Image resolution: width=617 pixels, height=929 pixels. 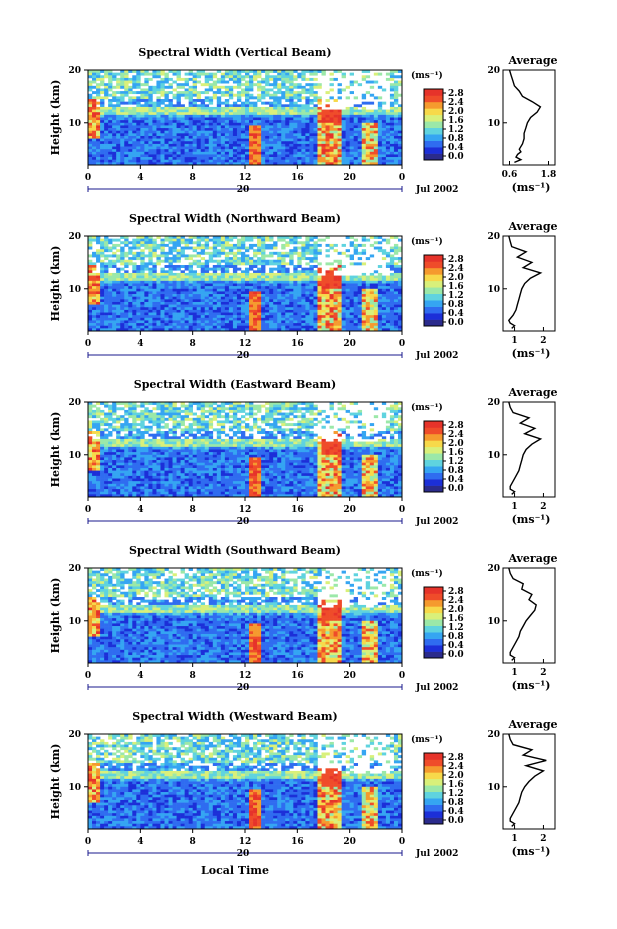 What do you see at coordinates (349, 344) in the screenshot?
I see `x-tick-label: 20` at bounding box center [349, 344].